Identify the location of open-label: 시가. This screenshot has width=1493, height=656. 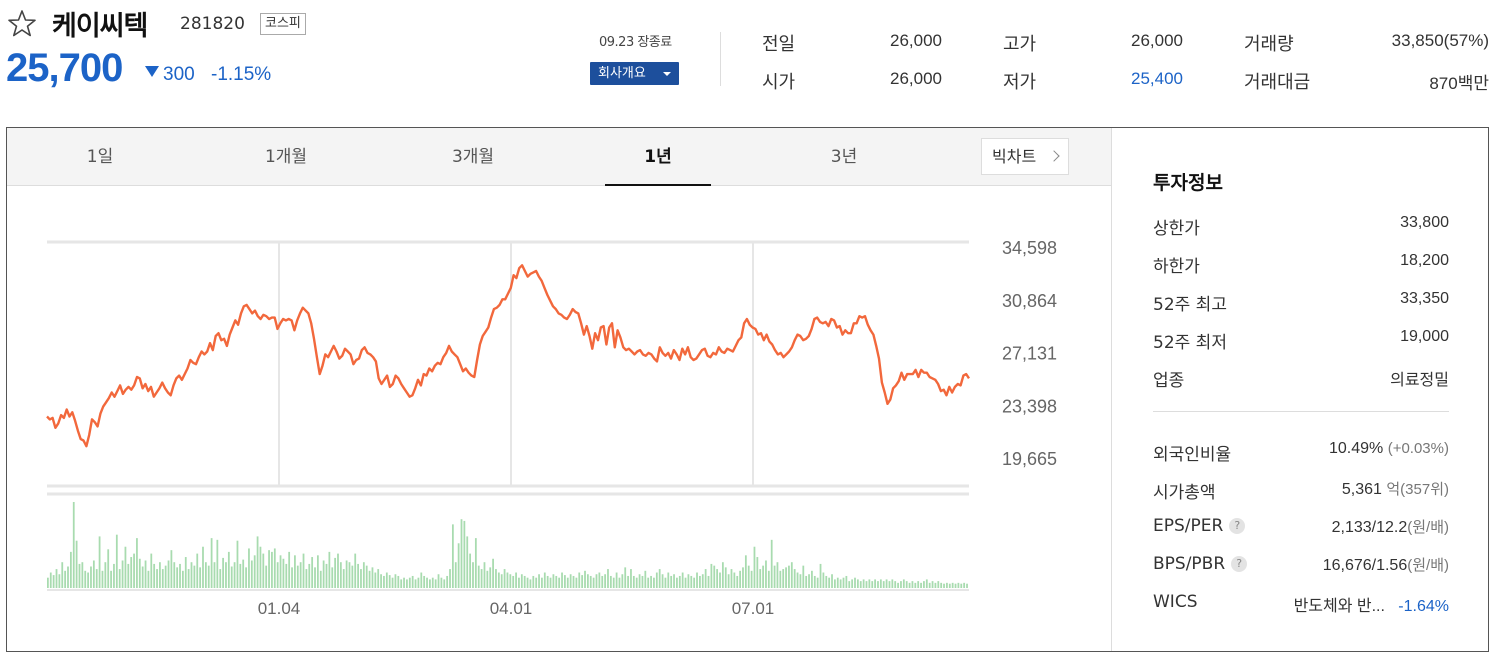
(779, 82).